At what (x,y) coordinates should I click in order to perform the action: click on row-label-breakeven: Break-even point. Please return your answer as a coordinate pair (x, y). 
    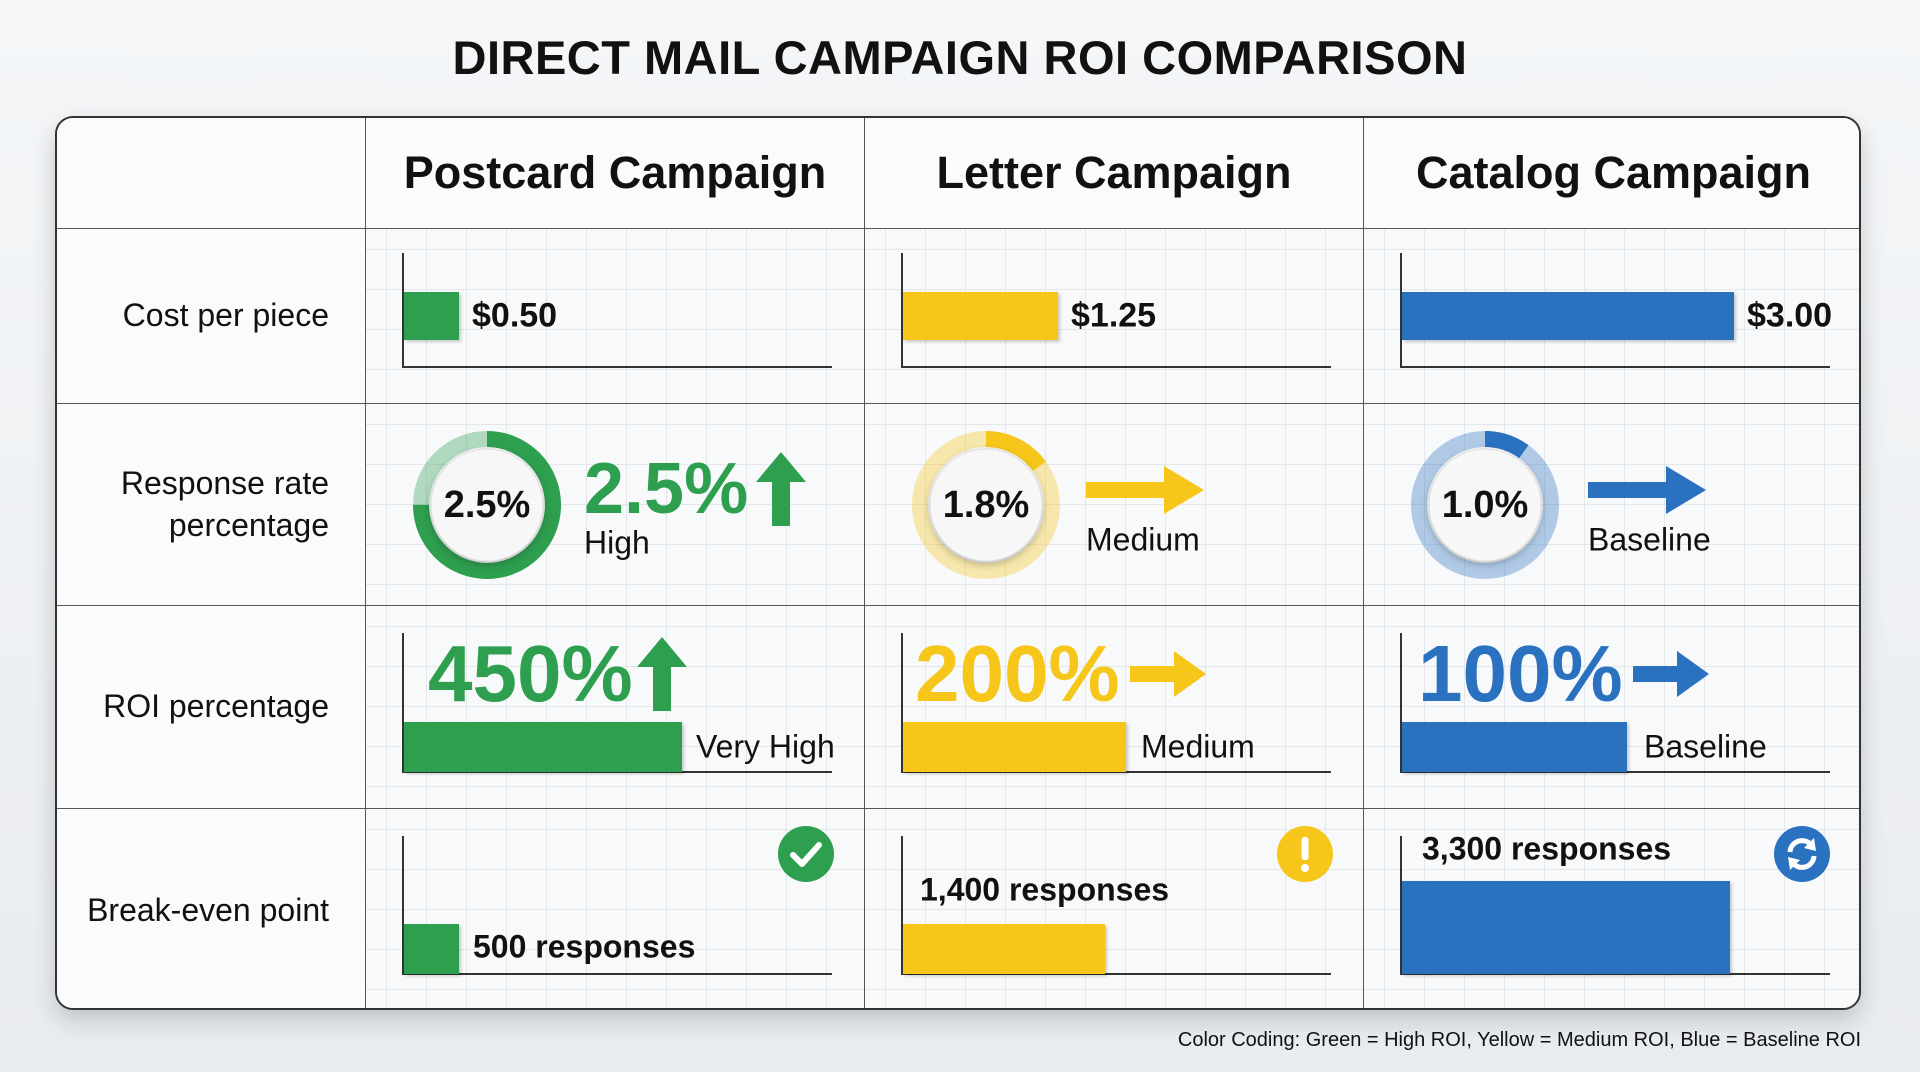
    Looking at the image, I should click on (211, 908).